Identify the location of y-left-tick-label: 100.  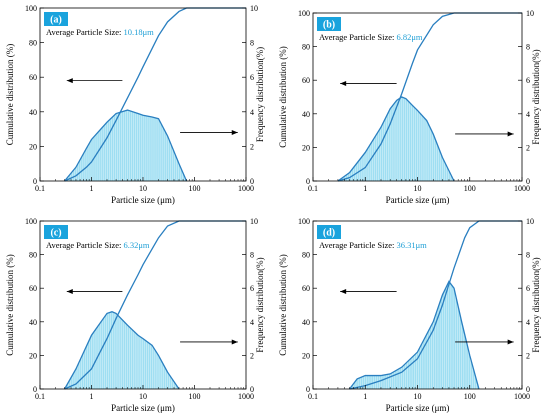
(304, 13).